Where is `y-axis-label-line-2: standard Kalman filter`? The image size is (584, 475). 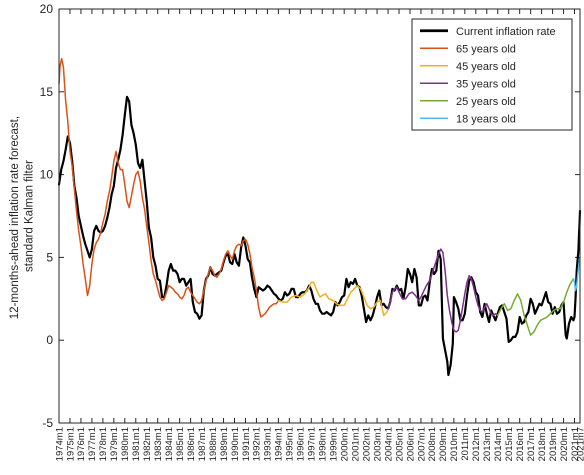
y-axis-label-line-2: standard Kalman filter is located at coordinates (29, 216).